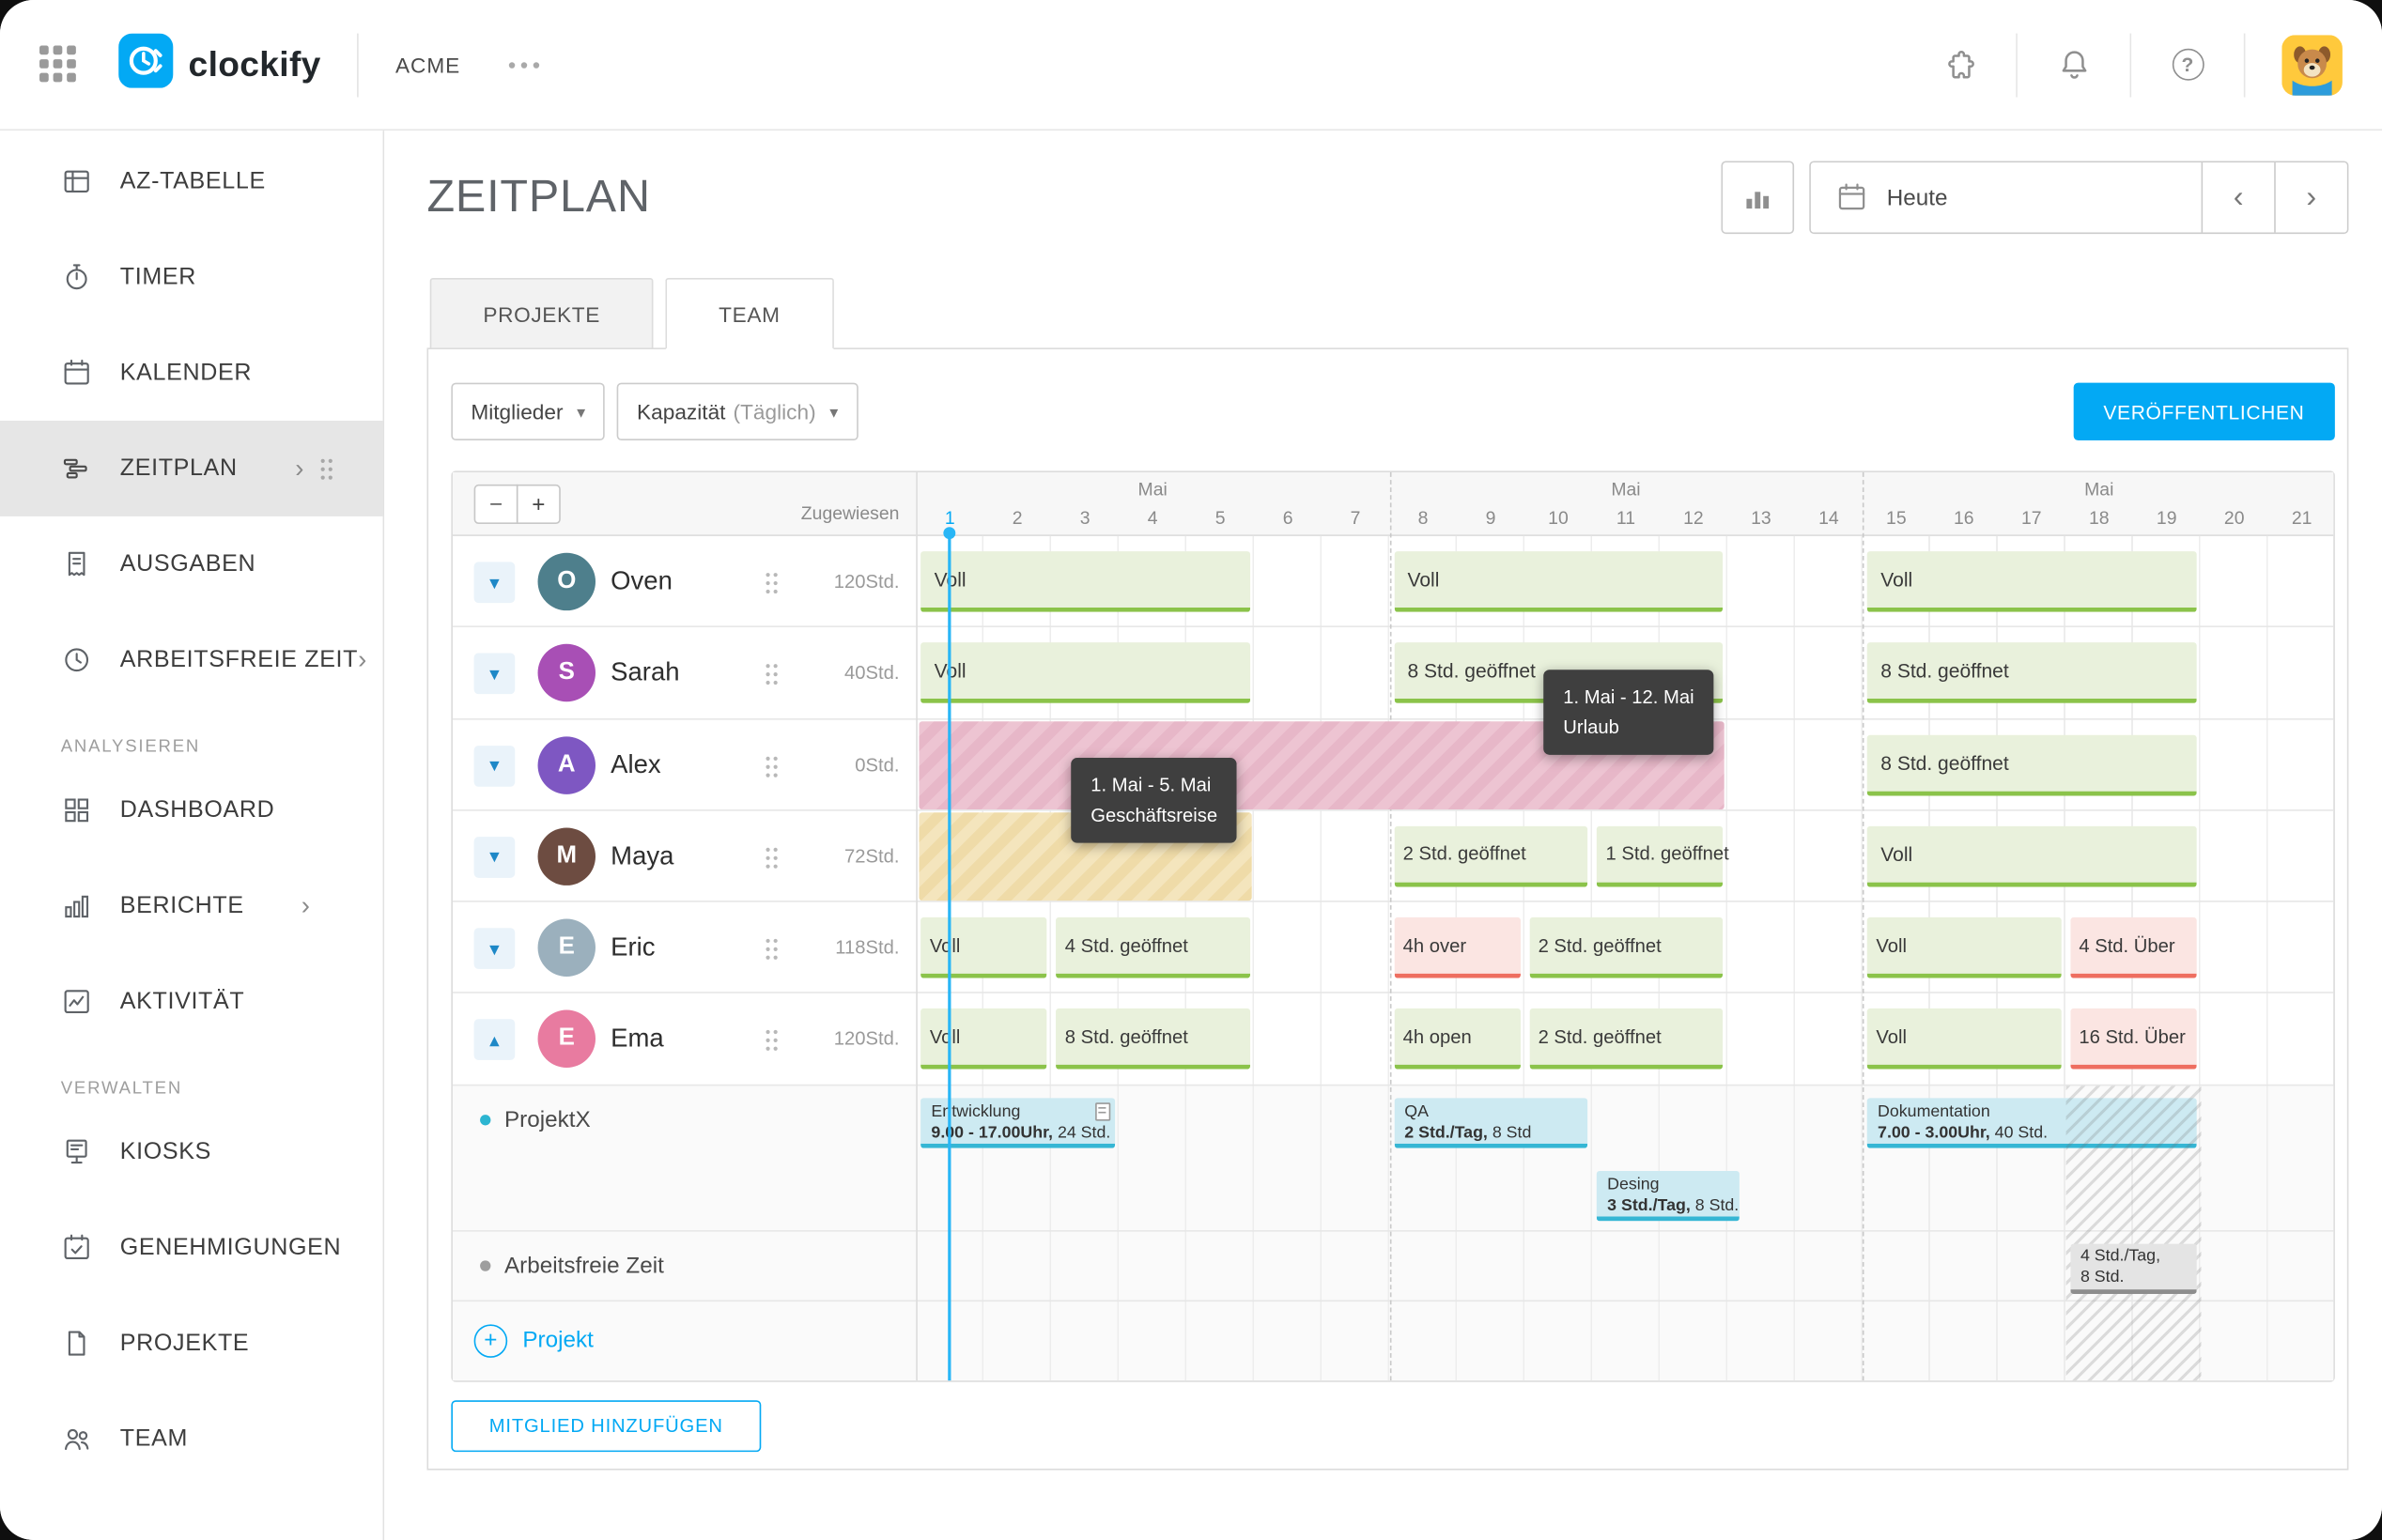 This screenshot has width=2382, height=1540. I want to click on capacity-filter-dropdown: Kapazität (Täglich) ▾, so click(738, 411).